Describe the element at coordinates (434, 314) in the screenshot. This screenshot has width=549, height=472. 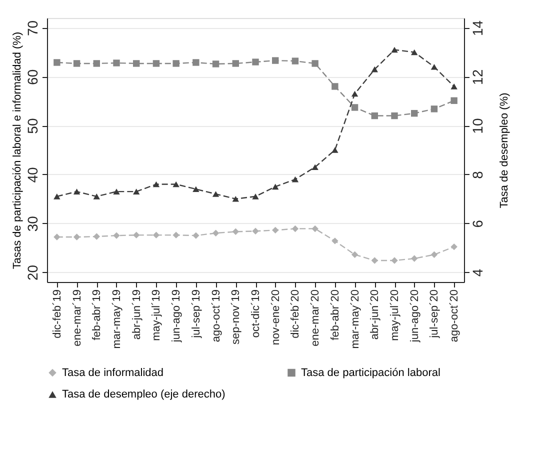
I see `x-tick-label: jul-sep´20` at that location.